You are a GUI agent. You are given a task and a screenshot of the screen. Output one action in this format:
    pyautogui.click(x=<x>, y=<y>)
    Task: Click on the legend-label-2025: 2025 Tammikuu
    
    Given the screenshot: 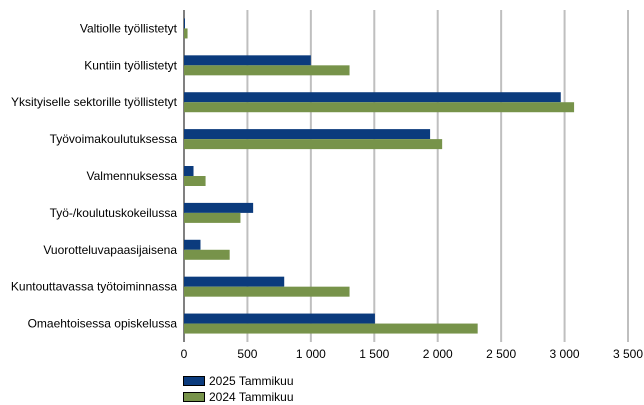 What is the action you would take?
    pyautogui.click(x=251, y=381)
    